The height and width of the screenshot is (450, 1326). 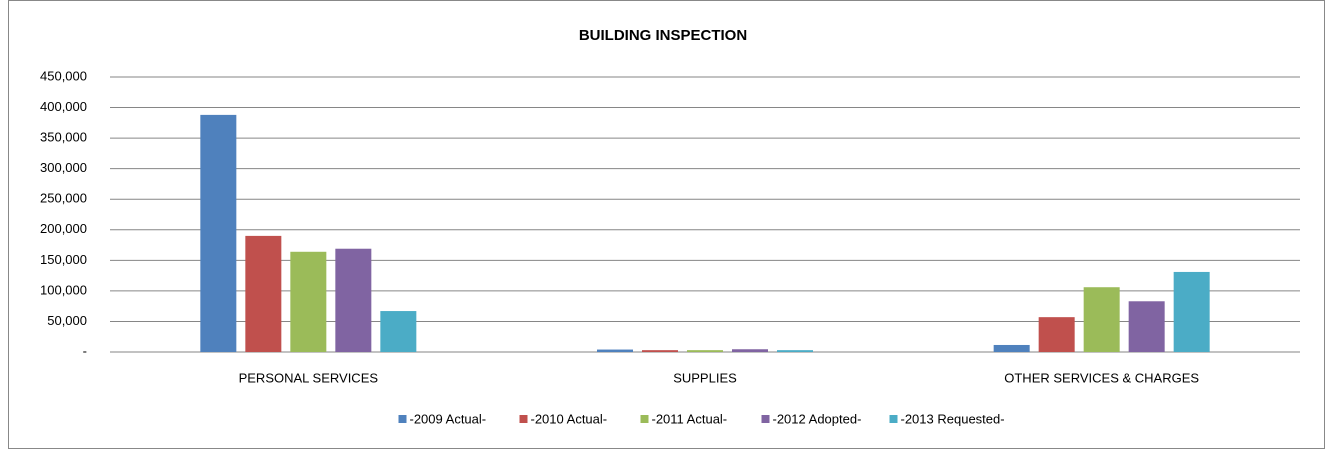 What do you see at coordinates (63, 259) in the screenshot?
I see `y-tick-label: 150,000` at bounding box center [63, 259].